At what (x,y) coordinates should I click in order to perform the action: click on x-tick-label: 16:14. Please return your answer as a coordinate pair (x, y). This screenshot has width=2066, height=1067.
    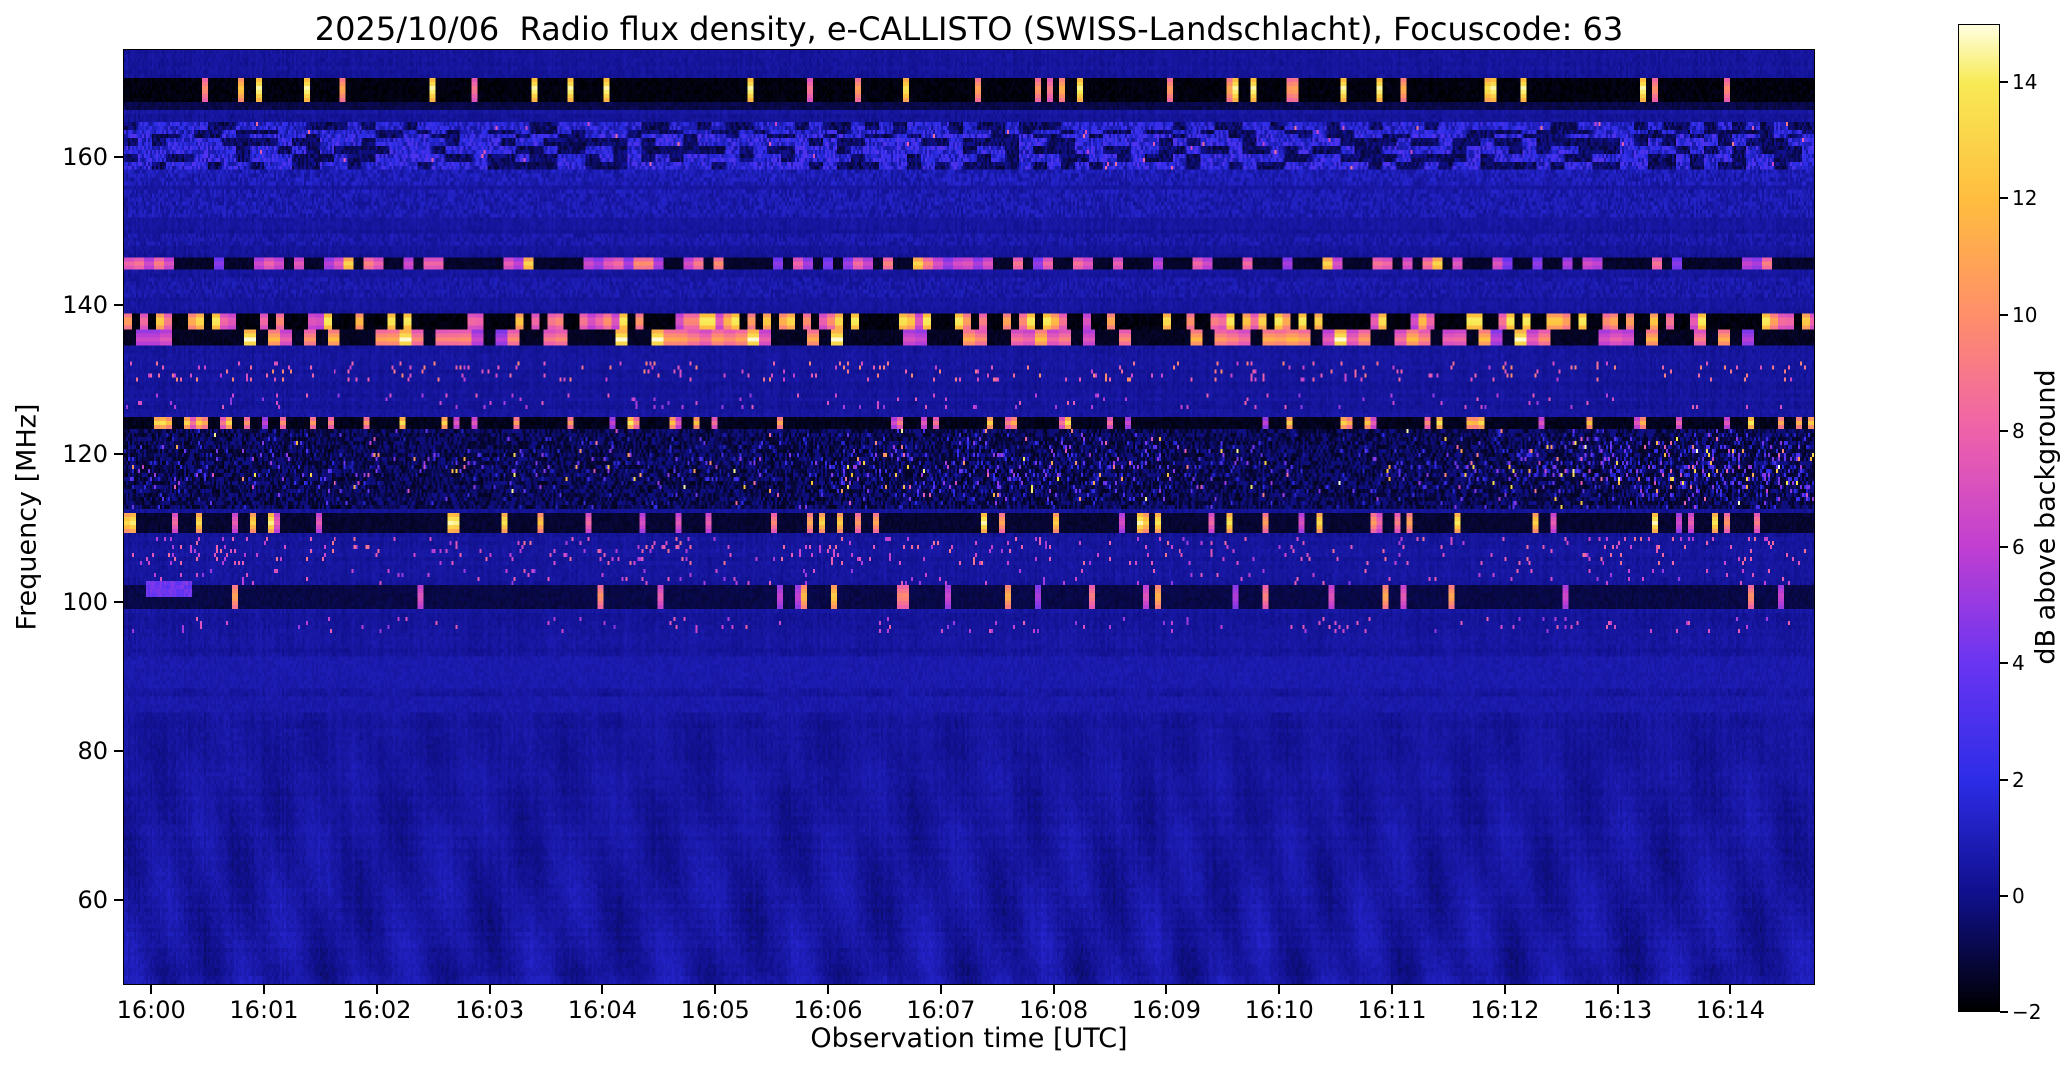
    Looking at the image, I should click on (1730, 1010).